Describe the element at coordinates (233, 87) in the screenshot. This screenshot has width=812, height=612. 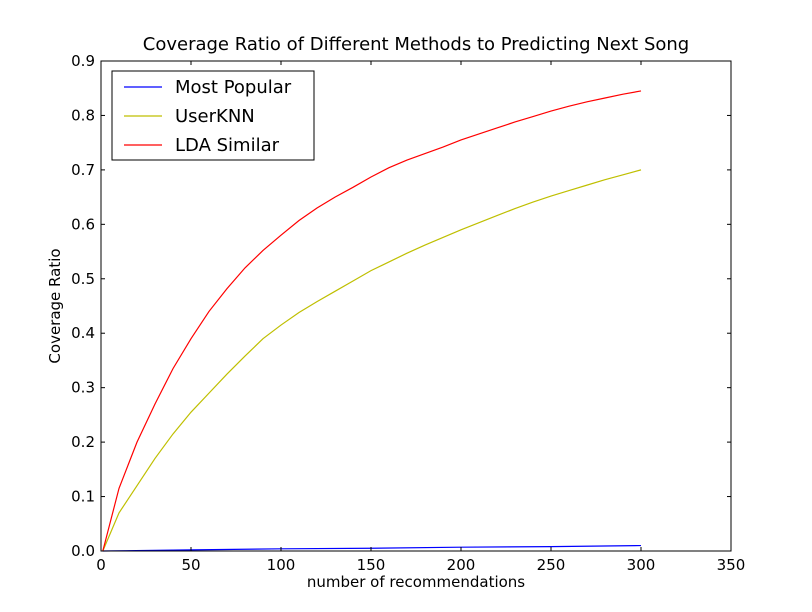
I see `legend-label-0: Most Popular` at that location.